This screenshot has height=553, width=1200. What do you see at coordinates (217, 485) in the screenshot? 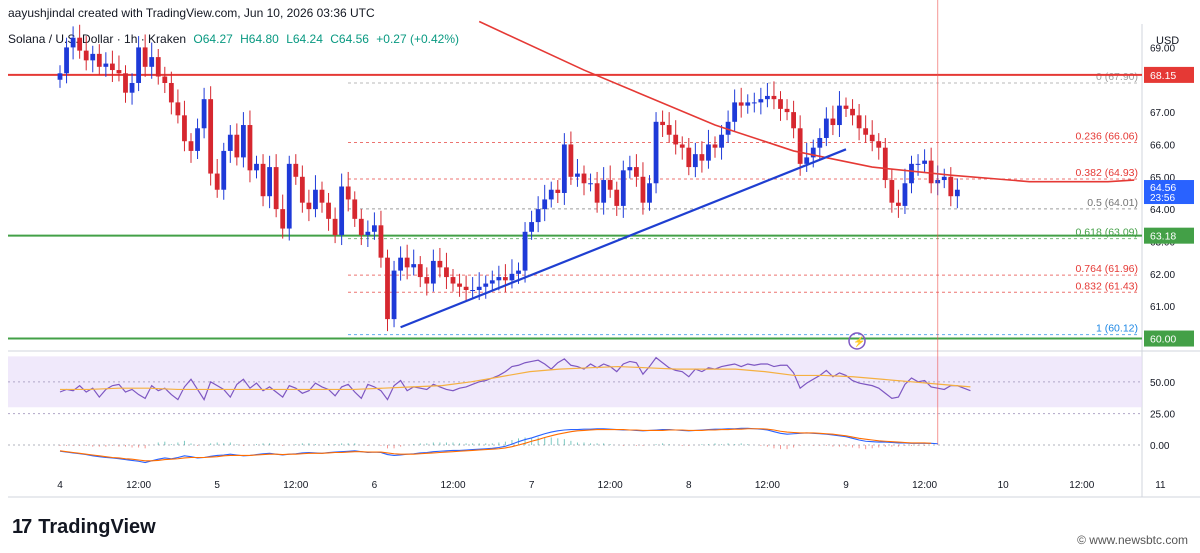
I see `time-tick-label: 5` at bounding box center [217, 485].